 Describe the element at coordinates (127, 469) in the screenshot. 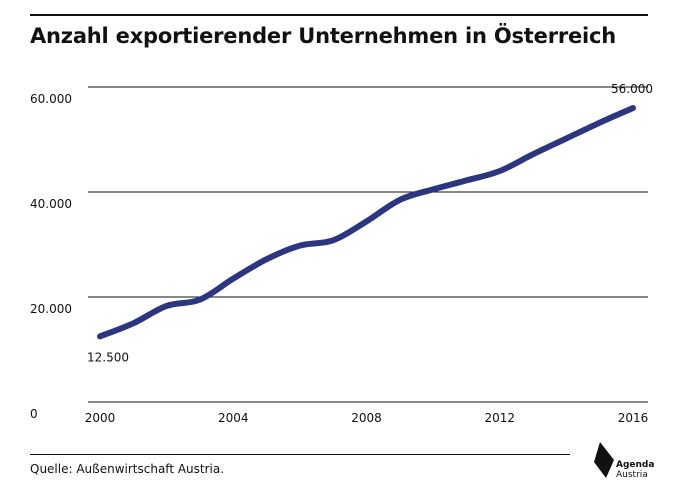

I see `source-note: Quelle: Außenwirtschaft Austria.` at that location.